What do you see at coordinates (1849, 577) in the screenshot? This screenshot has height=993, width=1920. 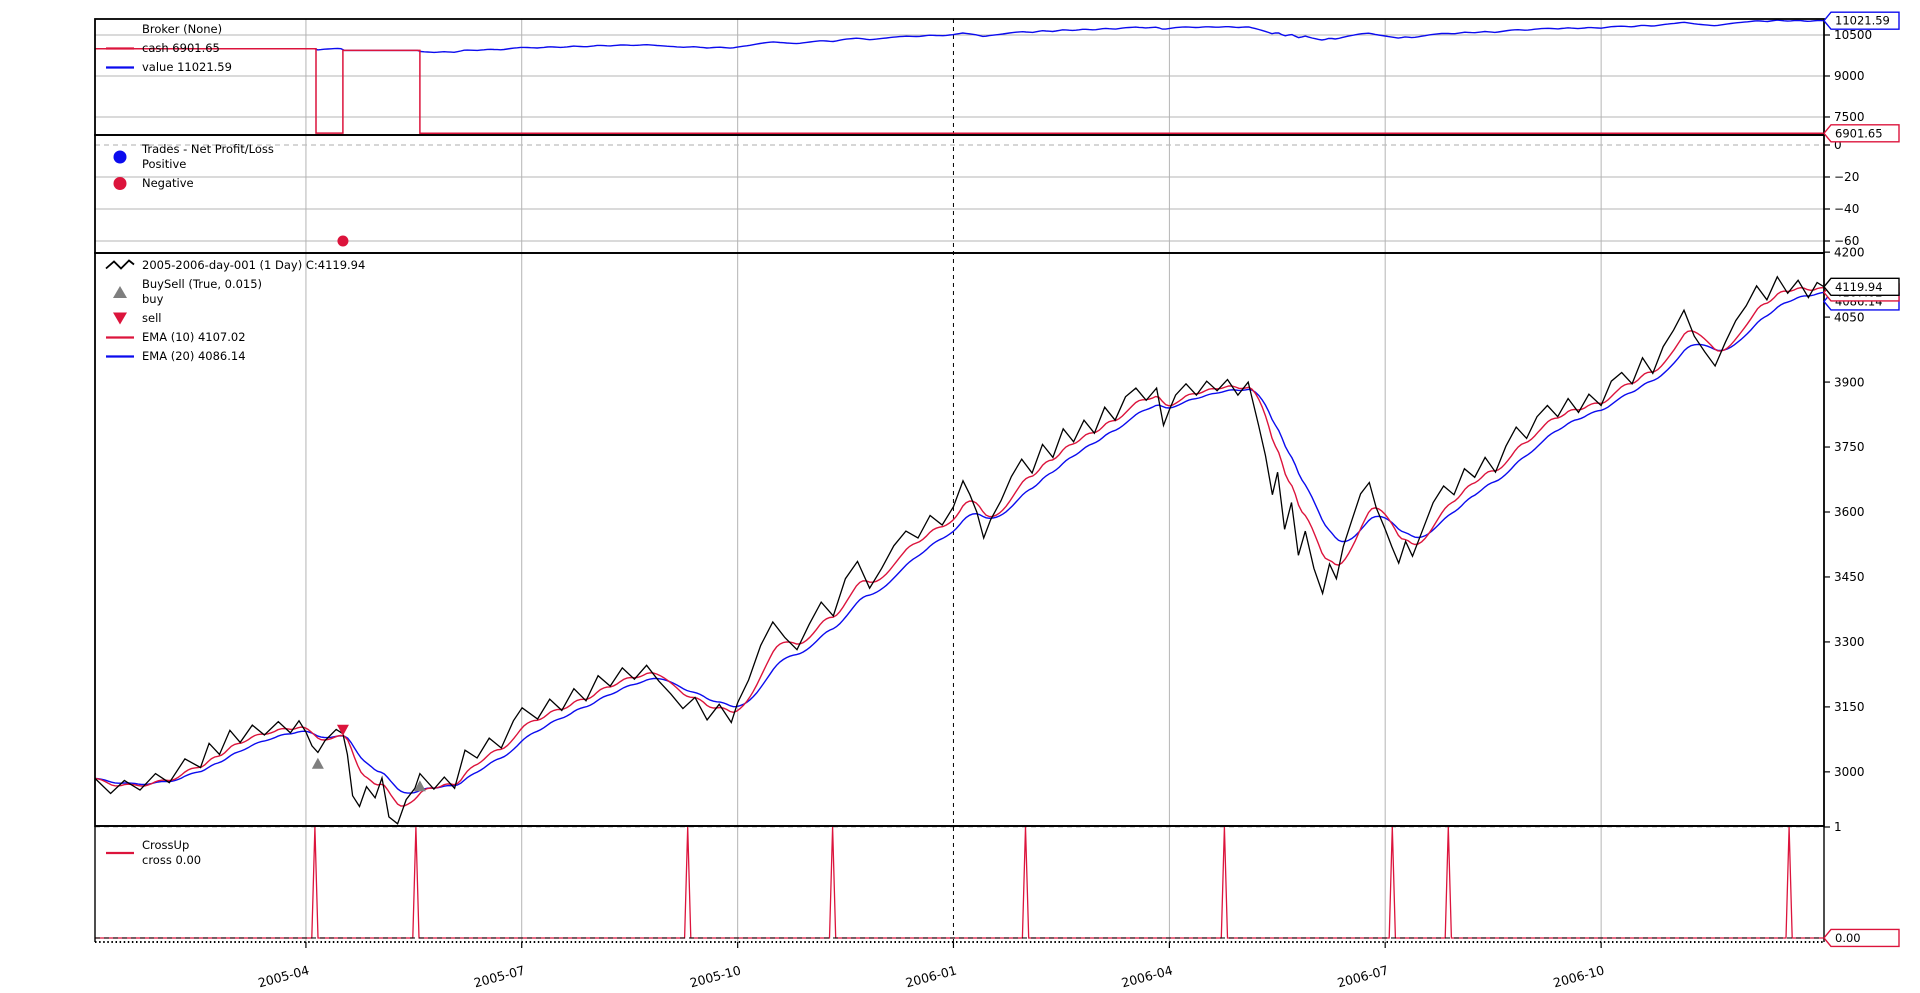 I see `y-tick-label: 3450` at bounding box center [1849, 577].